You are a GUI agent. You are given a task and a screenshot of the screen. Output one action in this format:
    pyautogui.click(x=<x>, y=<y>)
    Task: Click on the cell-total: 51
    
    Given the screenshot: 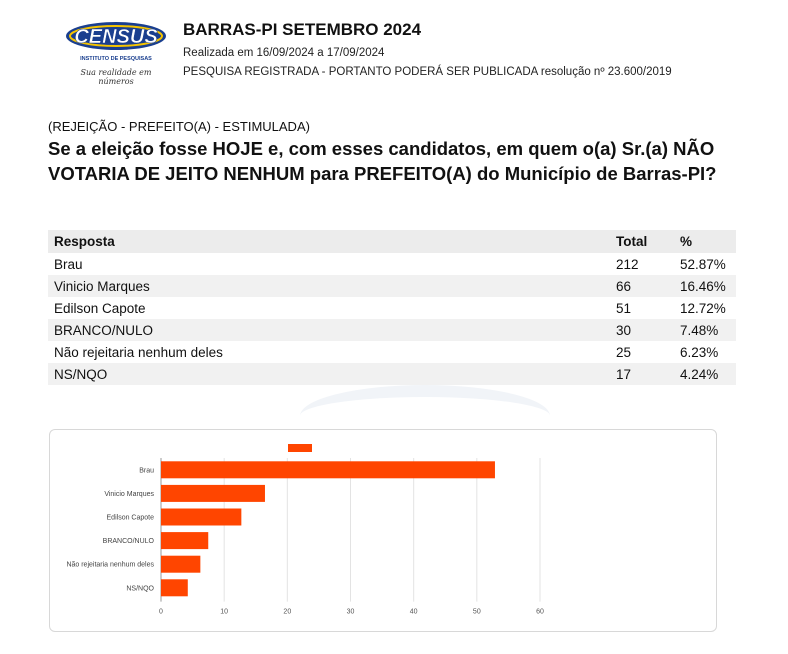 What is the action you would take?
    pyautogui.click(x=624, y=308)
    